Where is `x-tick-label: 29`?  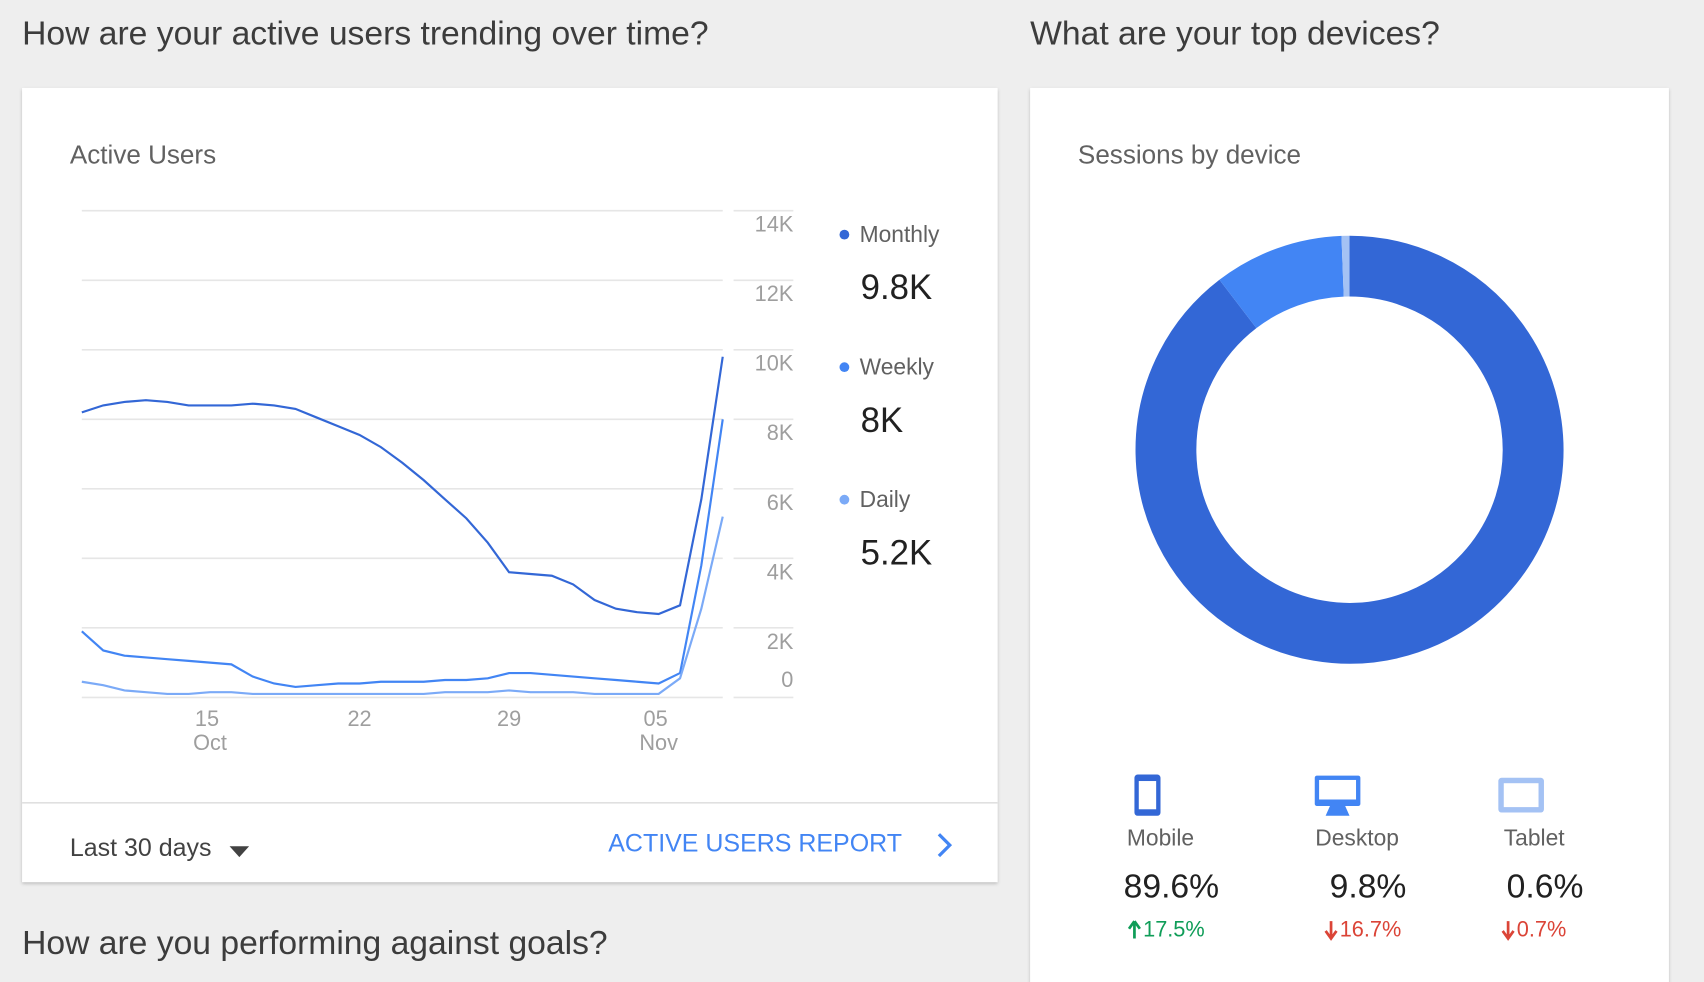
x-tick-label: 29 is located at coordinates (509, 718).